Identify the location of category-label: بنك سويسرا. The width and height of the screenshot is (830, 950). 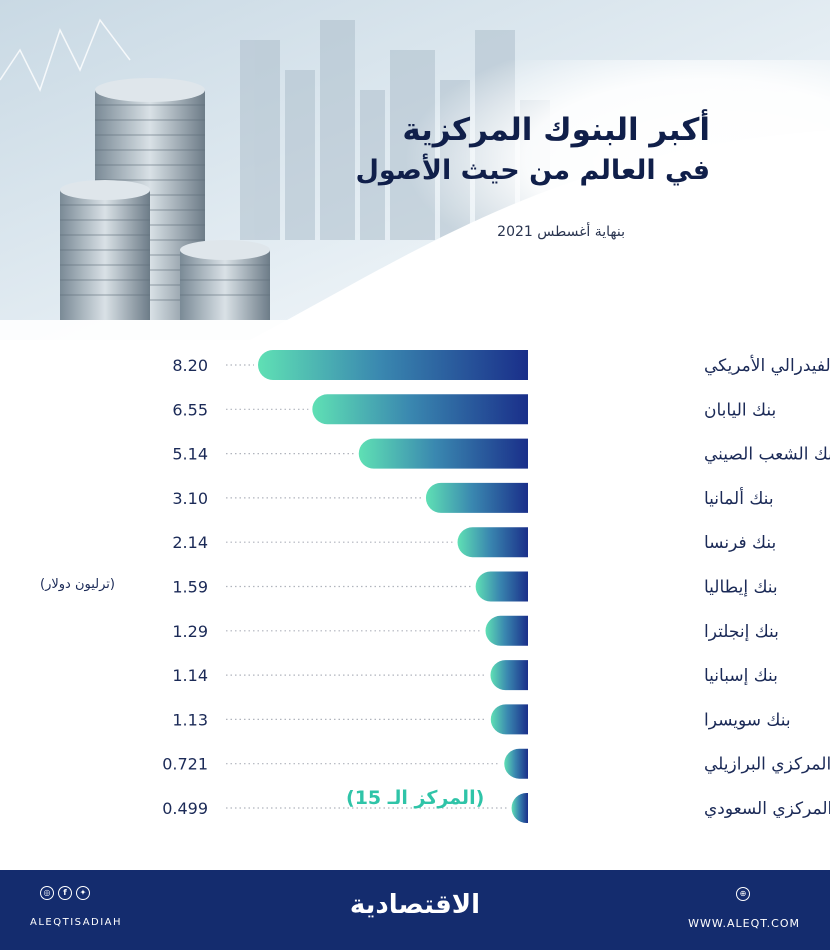
(747, 720).